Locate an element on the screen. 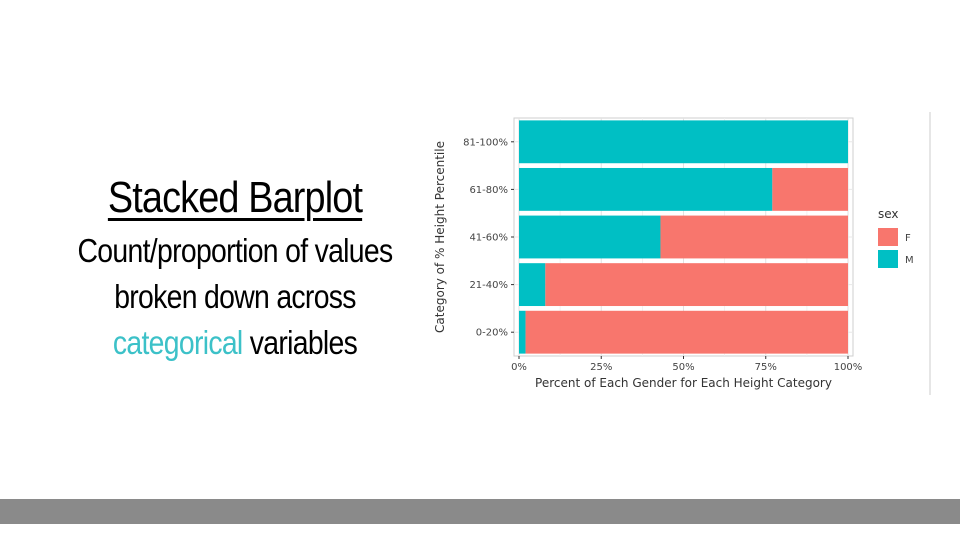 This screenshot has width=960, height=540. slide-subtitle-line-2: broken down across is located at coordinates (235, 296).